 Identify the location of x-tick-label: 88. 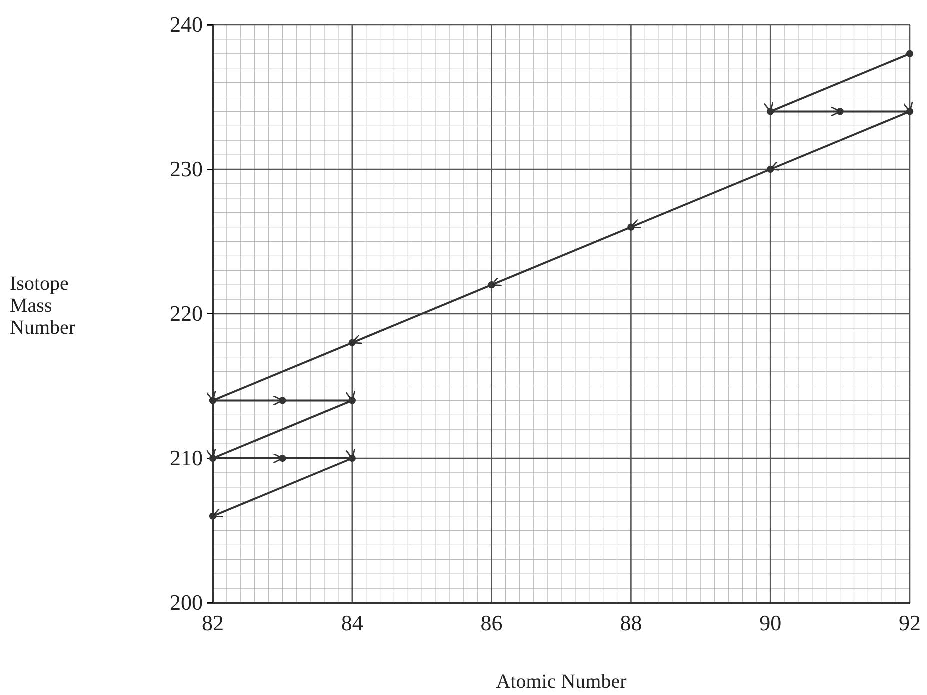
(631, 623).